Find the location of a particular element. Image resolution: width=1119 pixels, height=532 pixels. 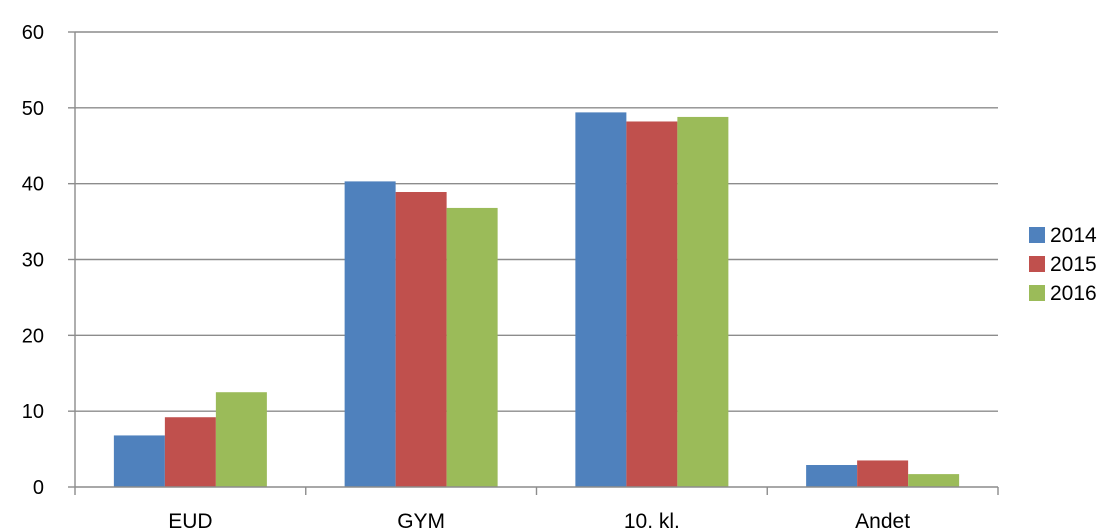

x-tick-label: GYM is located at coordinates (421, 521).